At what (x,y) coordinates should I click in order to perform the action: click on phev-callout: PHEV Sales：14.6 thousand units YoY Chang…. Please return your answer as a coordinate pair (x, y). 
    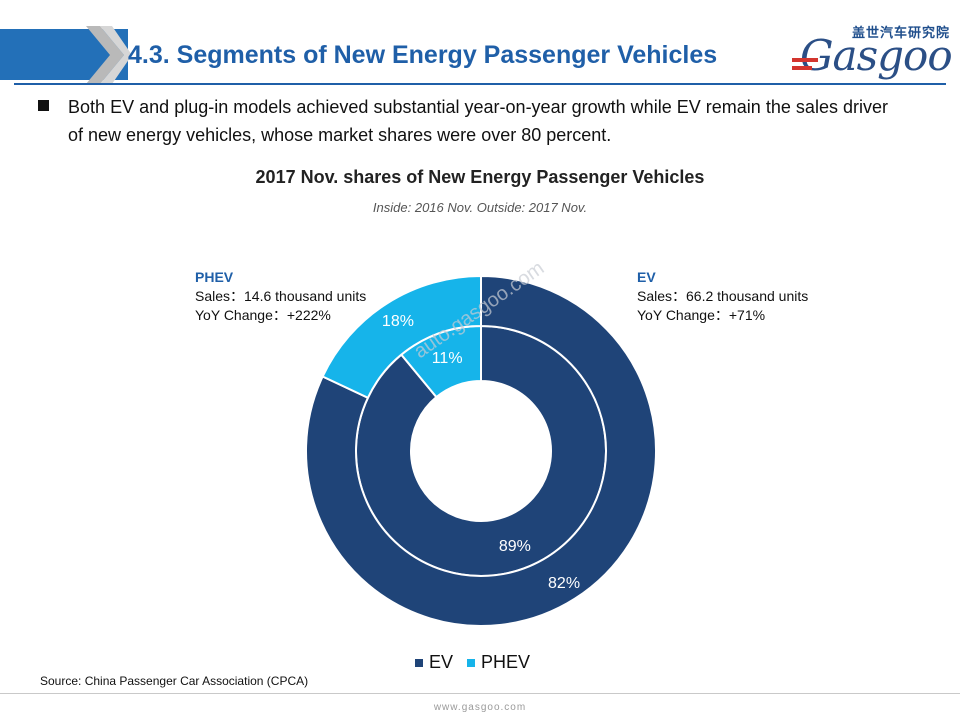
    Looking at the image, I should click on (280, 296).